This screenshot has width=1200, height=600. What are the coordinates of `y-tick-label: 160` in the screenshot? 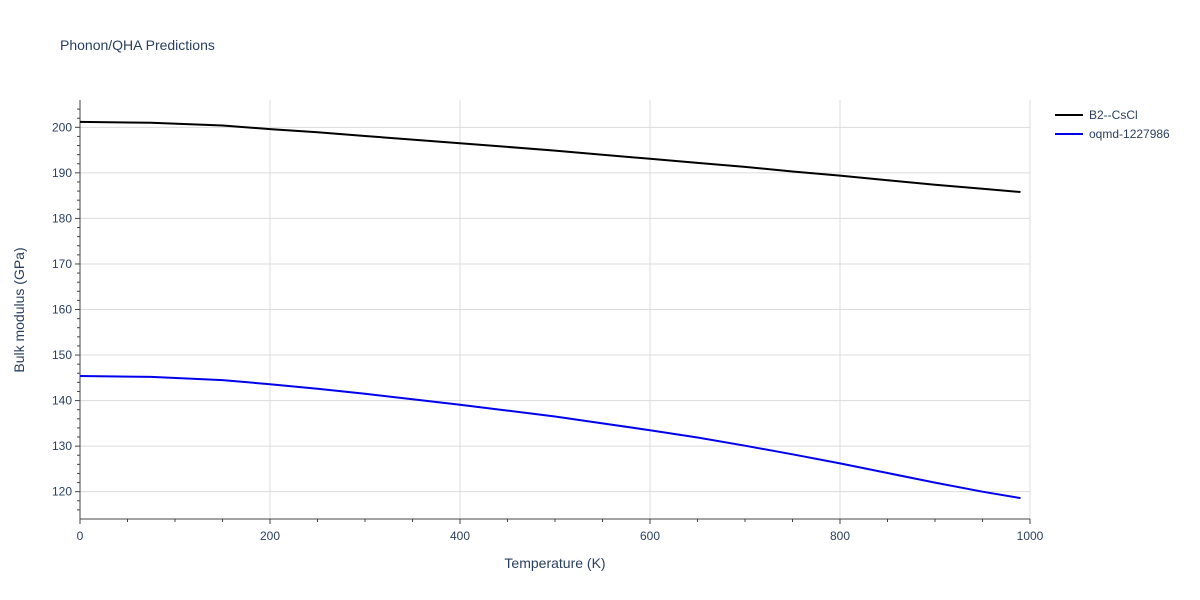 It's located at (62, 310).